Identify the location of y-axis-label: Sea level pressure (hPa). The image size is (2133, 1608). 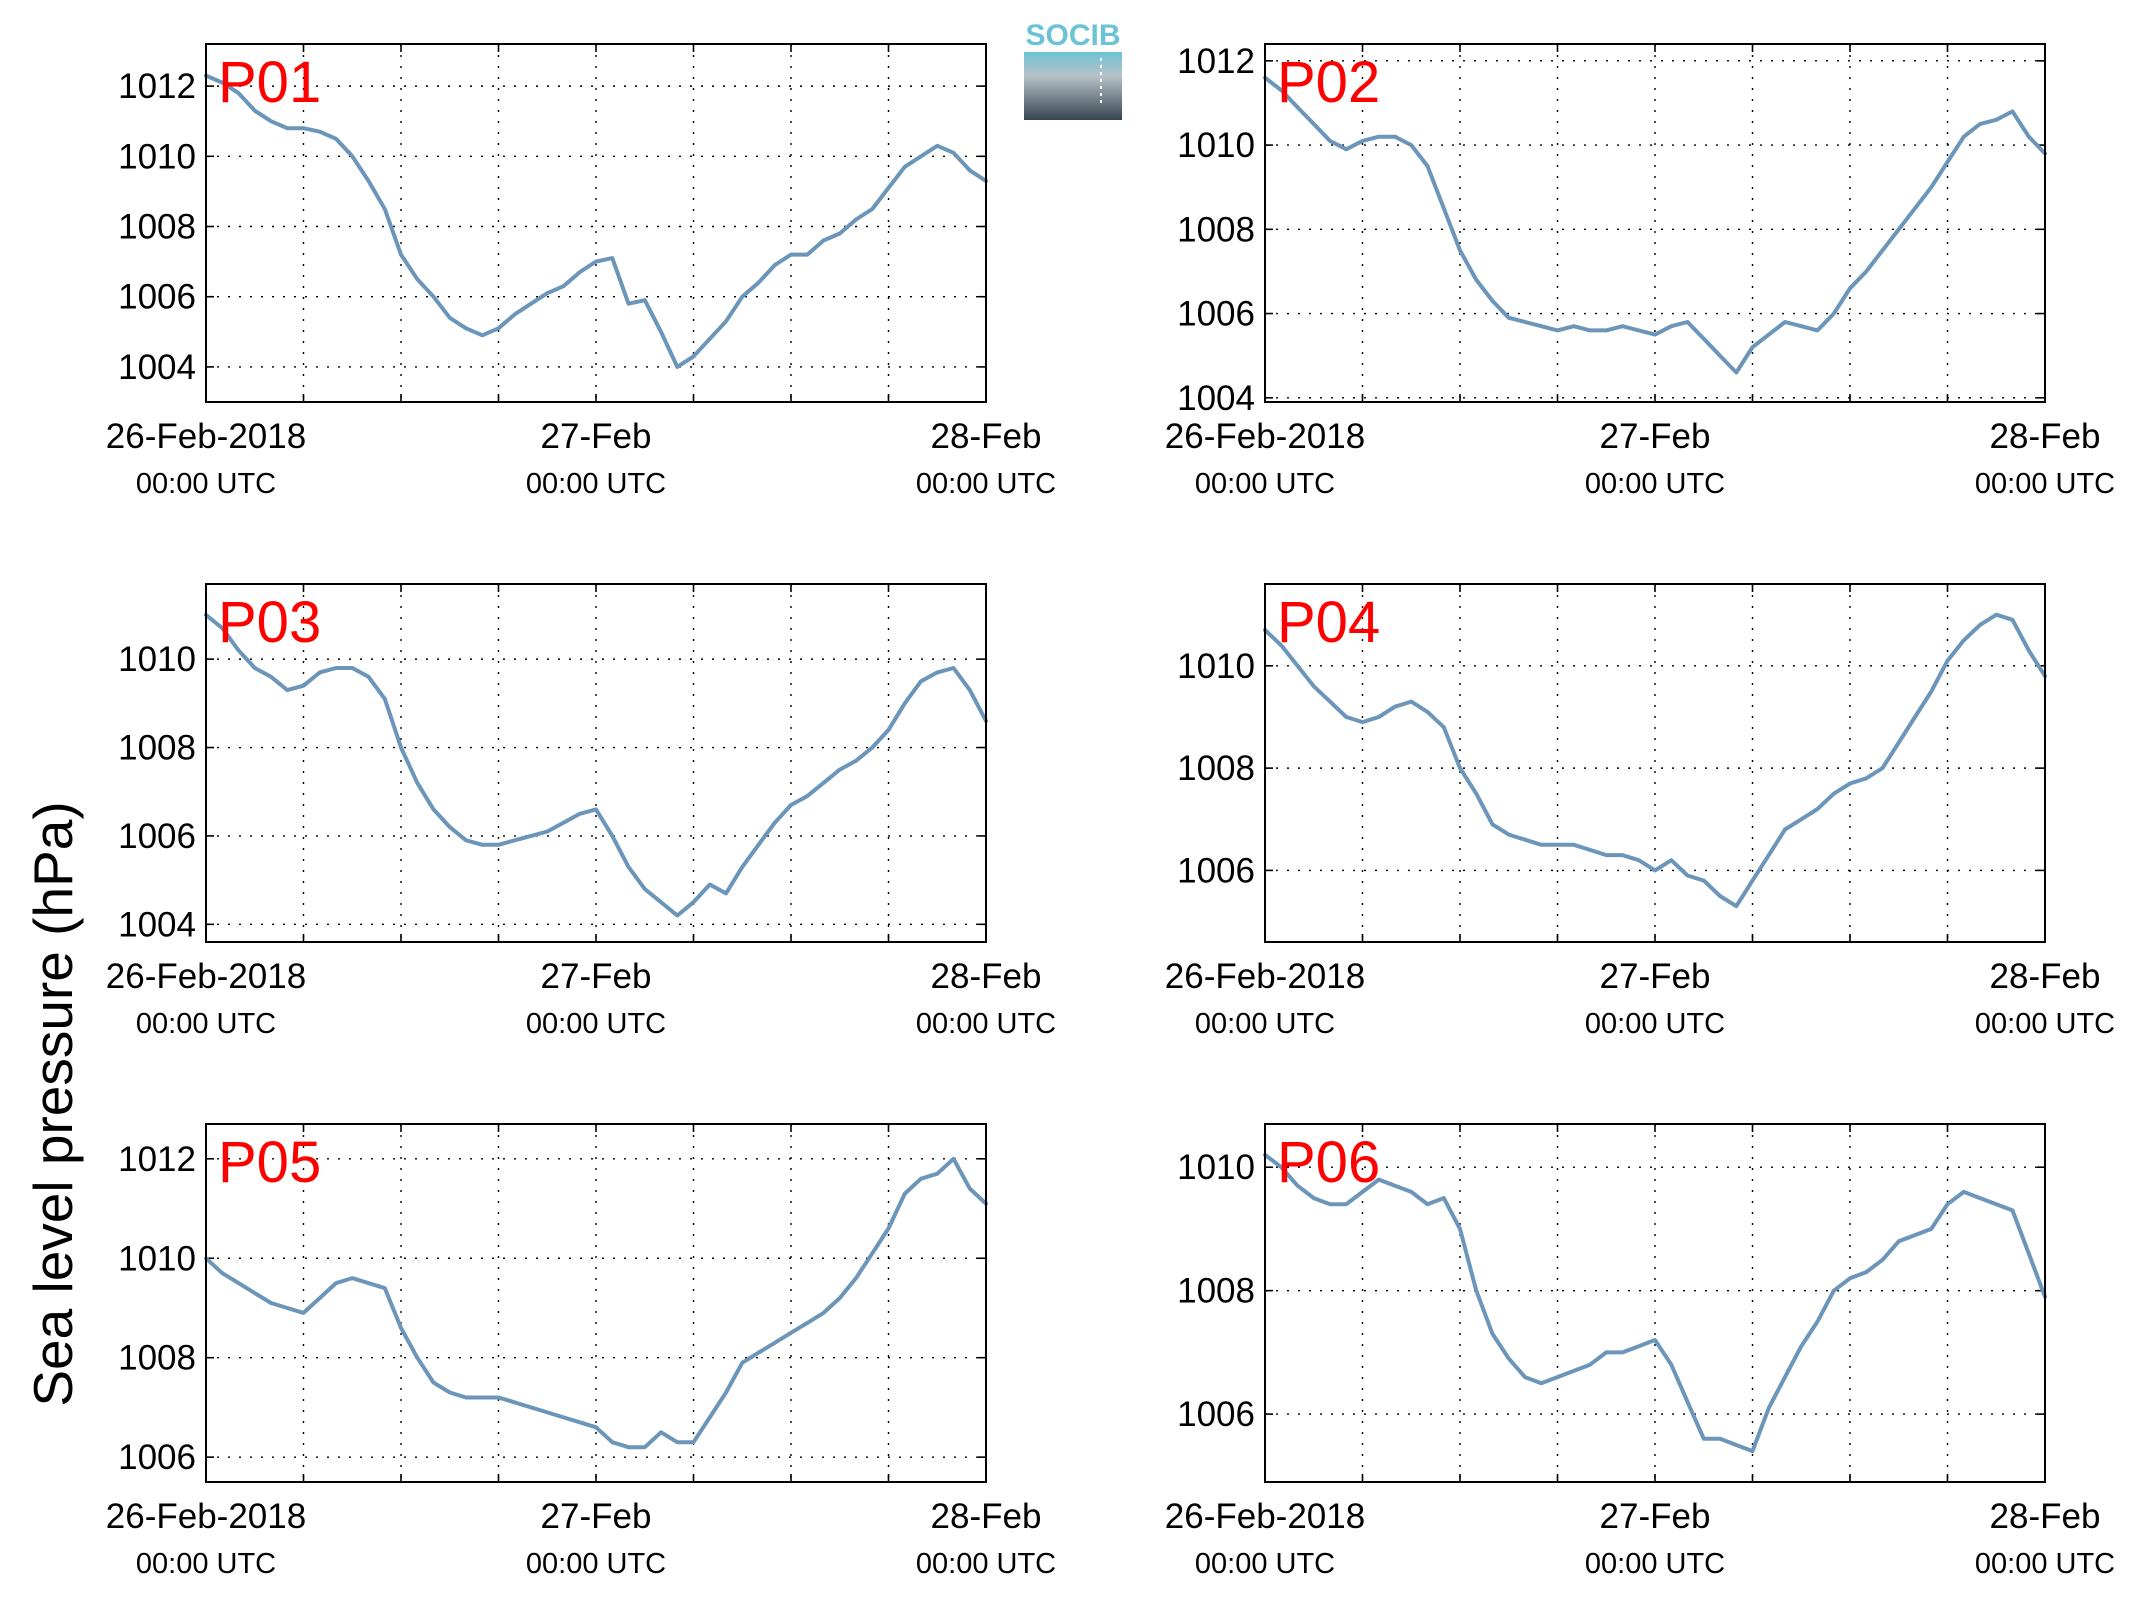
(53, 1103).